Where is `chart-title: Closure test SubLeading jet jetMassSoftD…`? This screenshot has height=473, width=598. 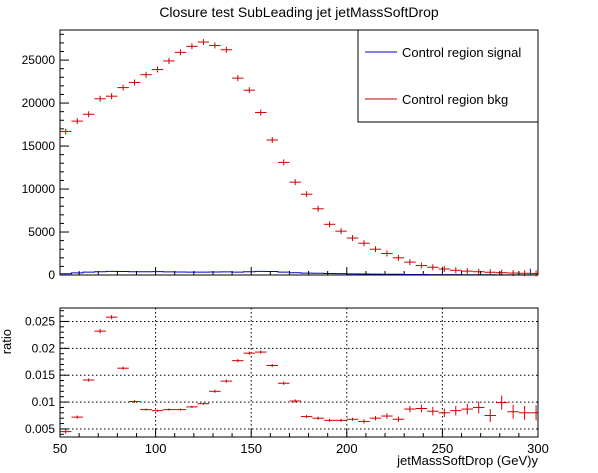 chart-title: Closure test SubLeading jet jetMassSoftD… is located at coordinates (299, 12).